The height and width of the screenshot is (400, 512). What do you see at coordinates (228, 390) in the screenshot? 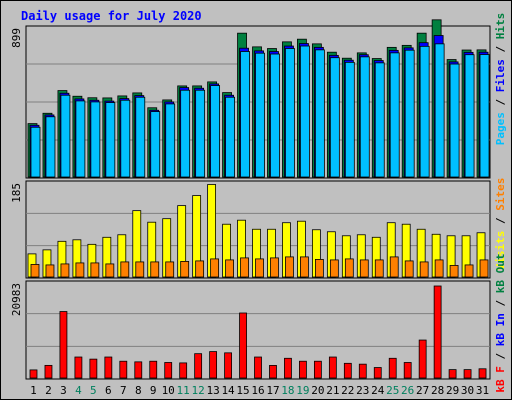
I see `x-tick-label-day-14: 14` at bounding box center [228, 390].